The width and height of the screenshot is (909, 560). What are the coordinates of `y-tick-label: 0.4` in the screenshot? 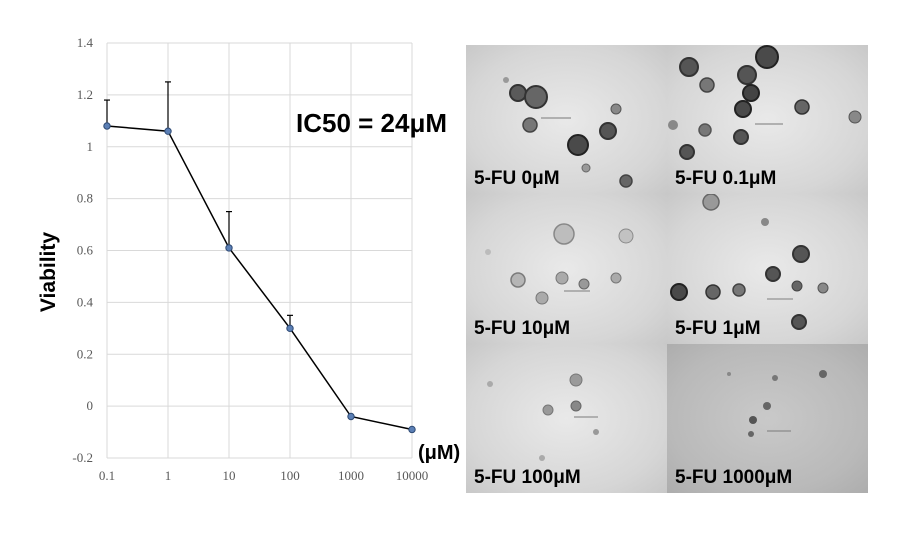 It's located at (85, 301).